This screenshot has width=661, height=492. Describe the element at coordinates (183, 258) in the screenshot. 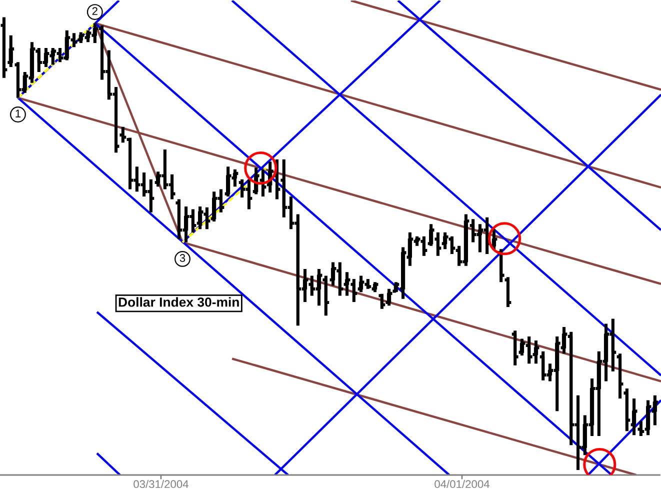

I see `annotation: 3` at that location.